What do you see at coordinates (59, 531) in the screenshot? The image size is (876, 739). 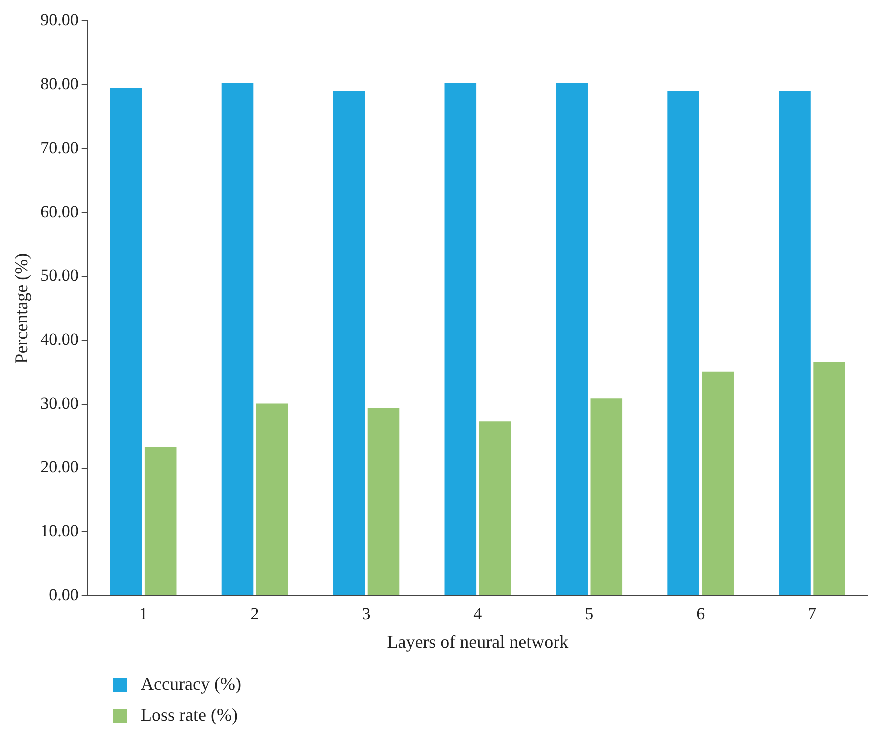 I see `y-tick-label: 10.00` at bounding box center [59, 531].